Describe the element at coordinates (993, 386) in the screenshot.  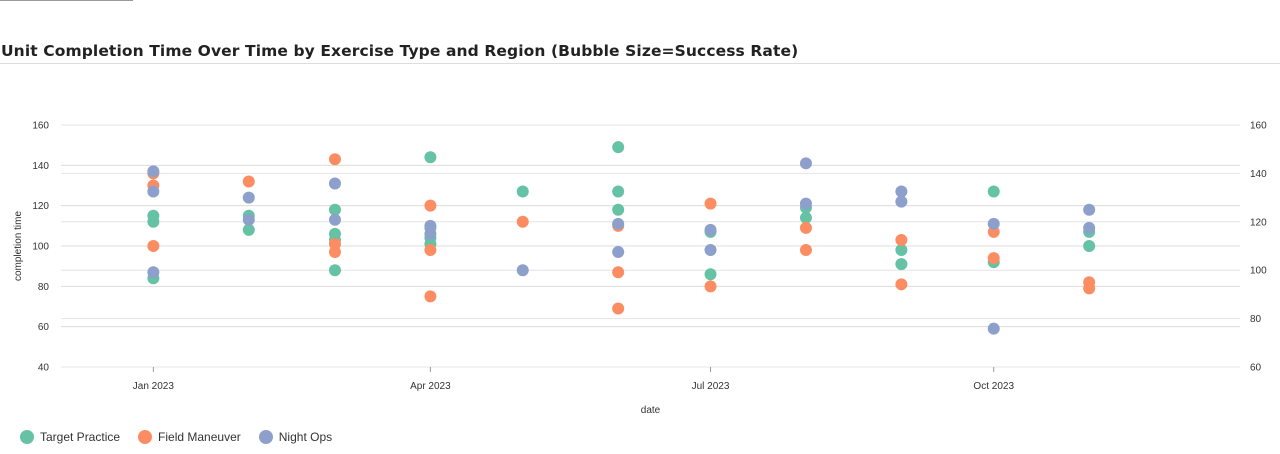
I see `x-tick-label: Oct 2023` at that location.